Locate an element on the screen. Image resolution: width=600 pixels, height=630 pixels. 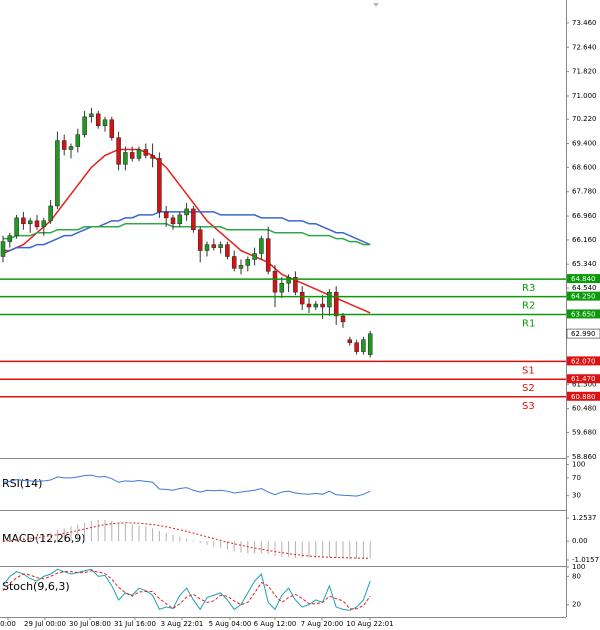
y-tick-label: 69.400 is located at coordinates (584, 144).